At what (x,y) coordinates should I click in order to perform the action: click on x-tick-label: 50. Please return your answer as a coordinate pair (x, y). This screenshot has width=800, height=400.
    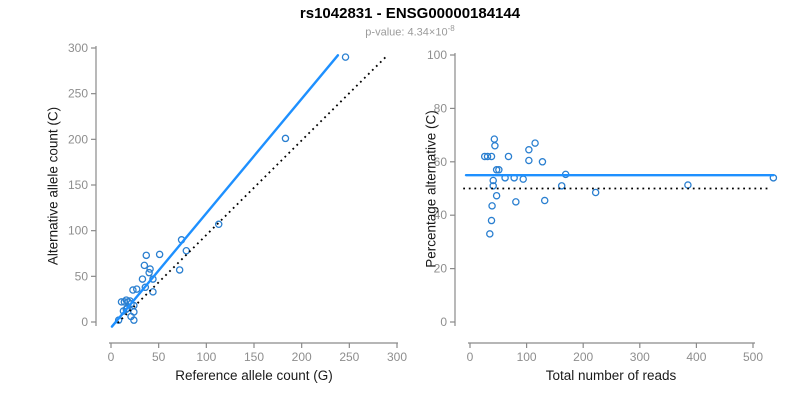
    Looking at the image, I should click on (159, 357).